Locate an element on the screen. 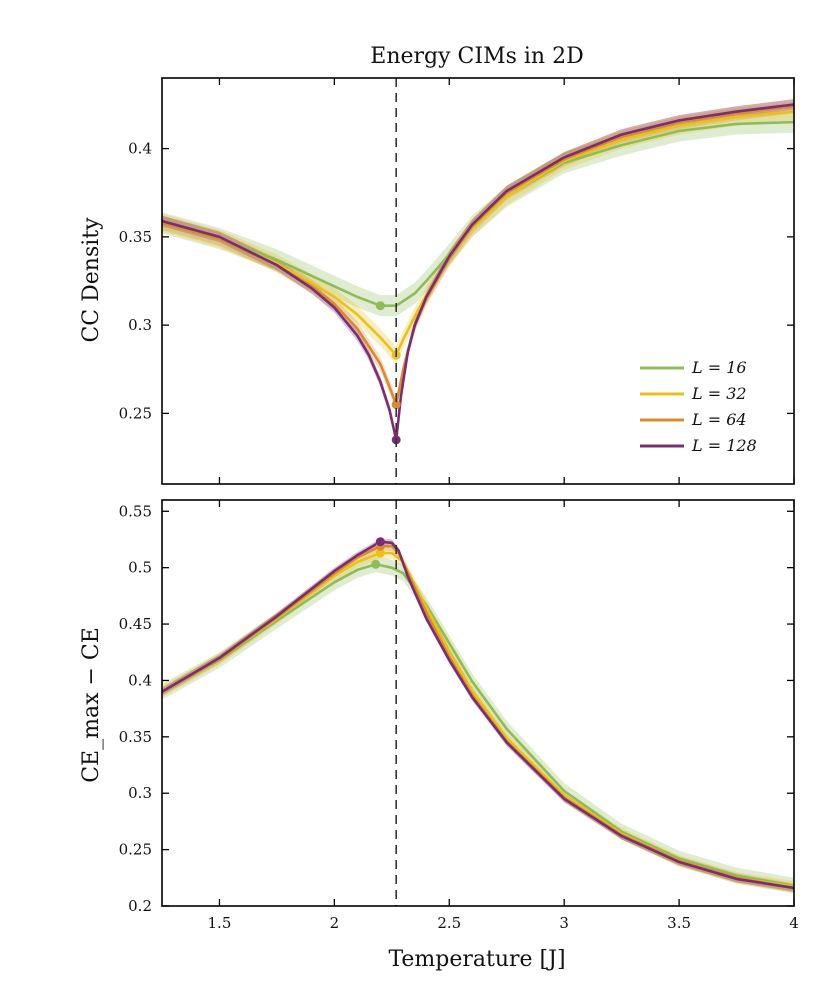 The width and height of the screenshot is (814, 1006). y-axis-title-bottom: CE_max − CE is located at coordinates (91, 705).